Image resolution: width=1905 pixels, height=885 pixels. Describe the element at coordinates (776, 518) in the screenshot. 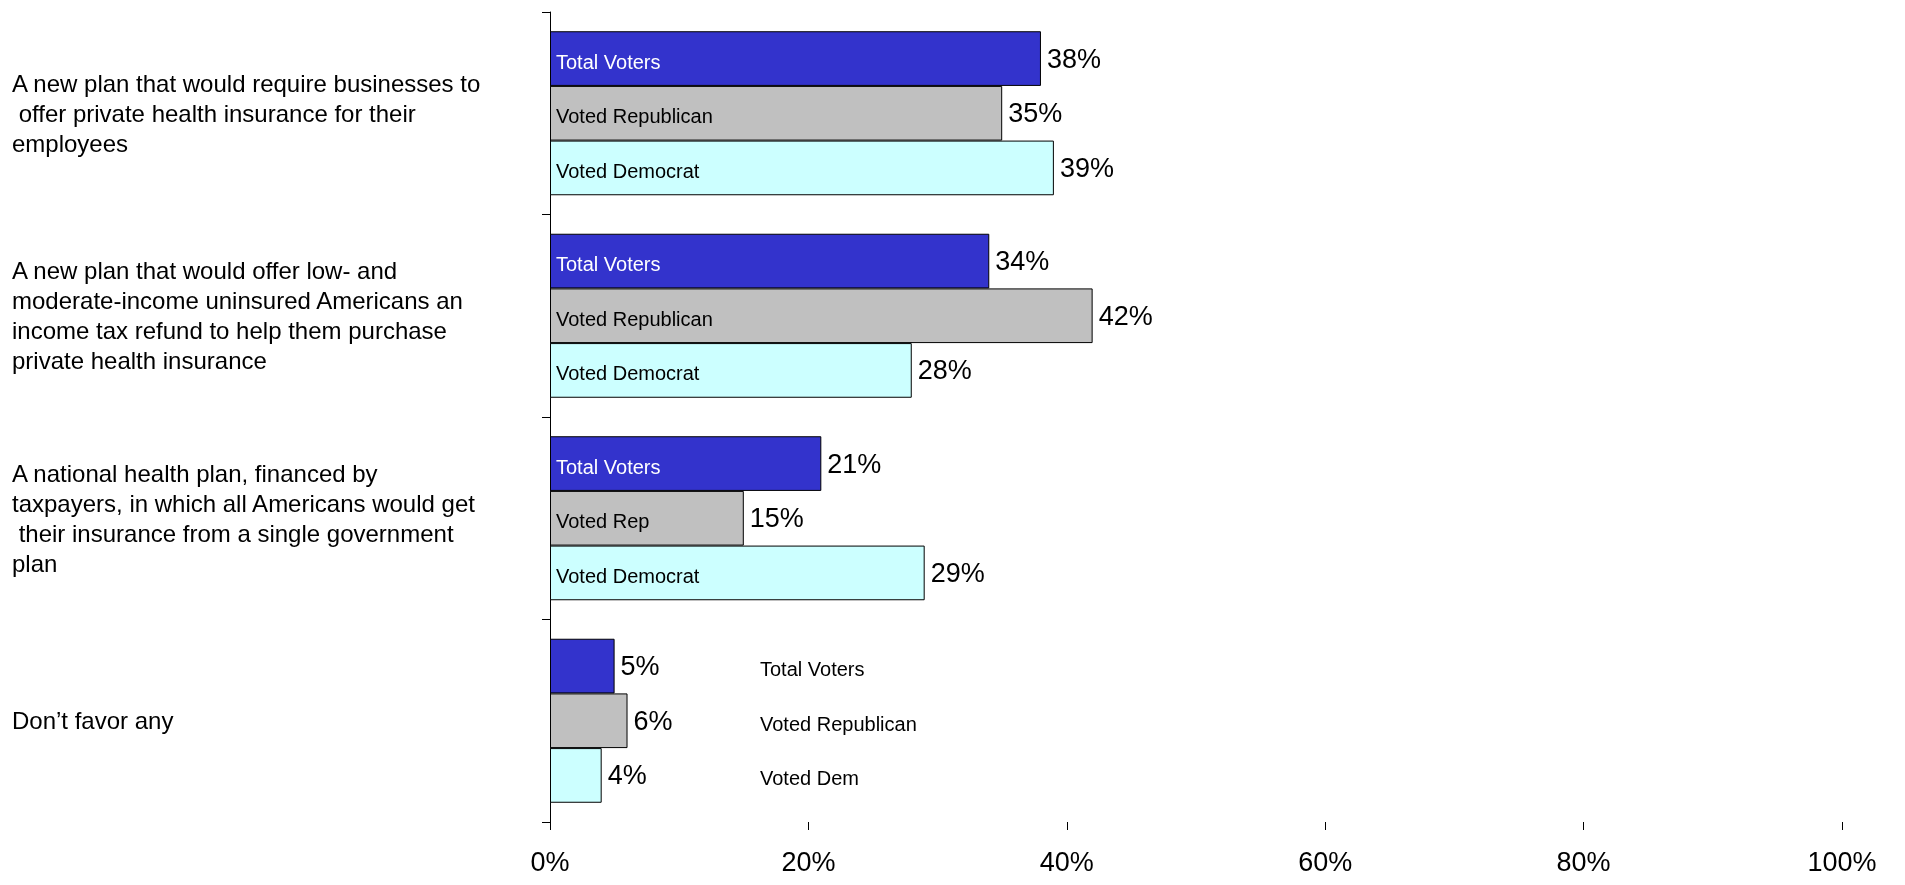

I see `data-label: 15%` at that location.